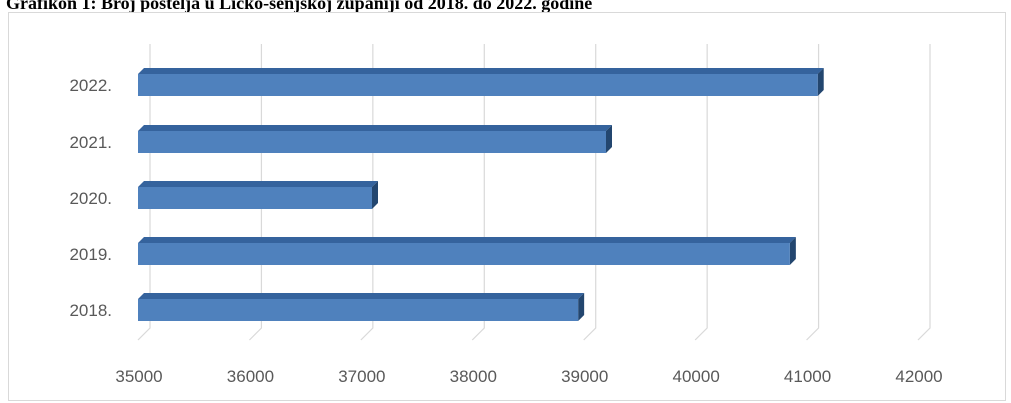  What do you see at coordinates (528, 376) in the screenshot?
I see `x-axis-ticks: 35000 36000 37000 38000 39000 40000 41000 42000` at bounding box center [528, 376].